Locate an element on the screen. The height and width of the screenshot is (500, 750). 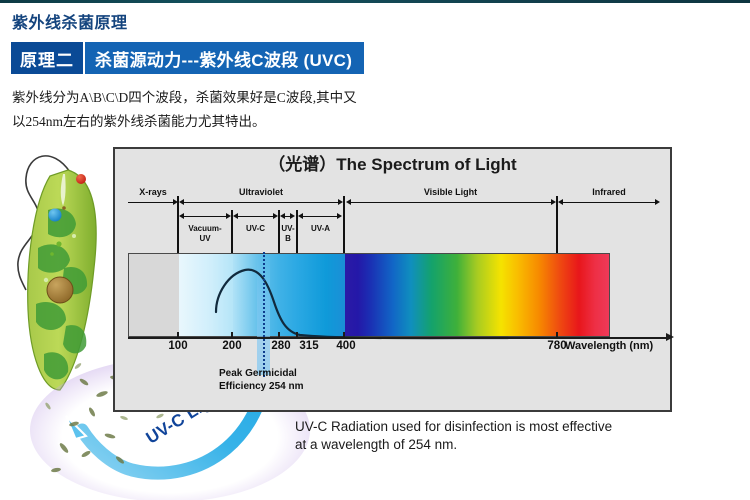
band-label-xrays: X-rays is located at coordinates (153, 192).